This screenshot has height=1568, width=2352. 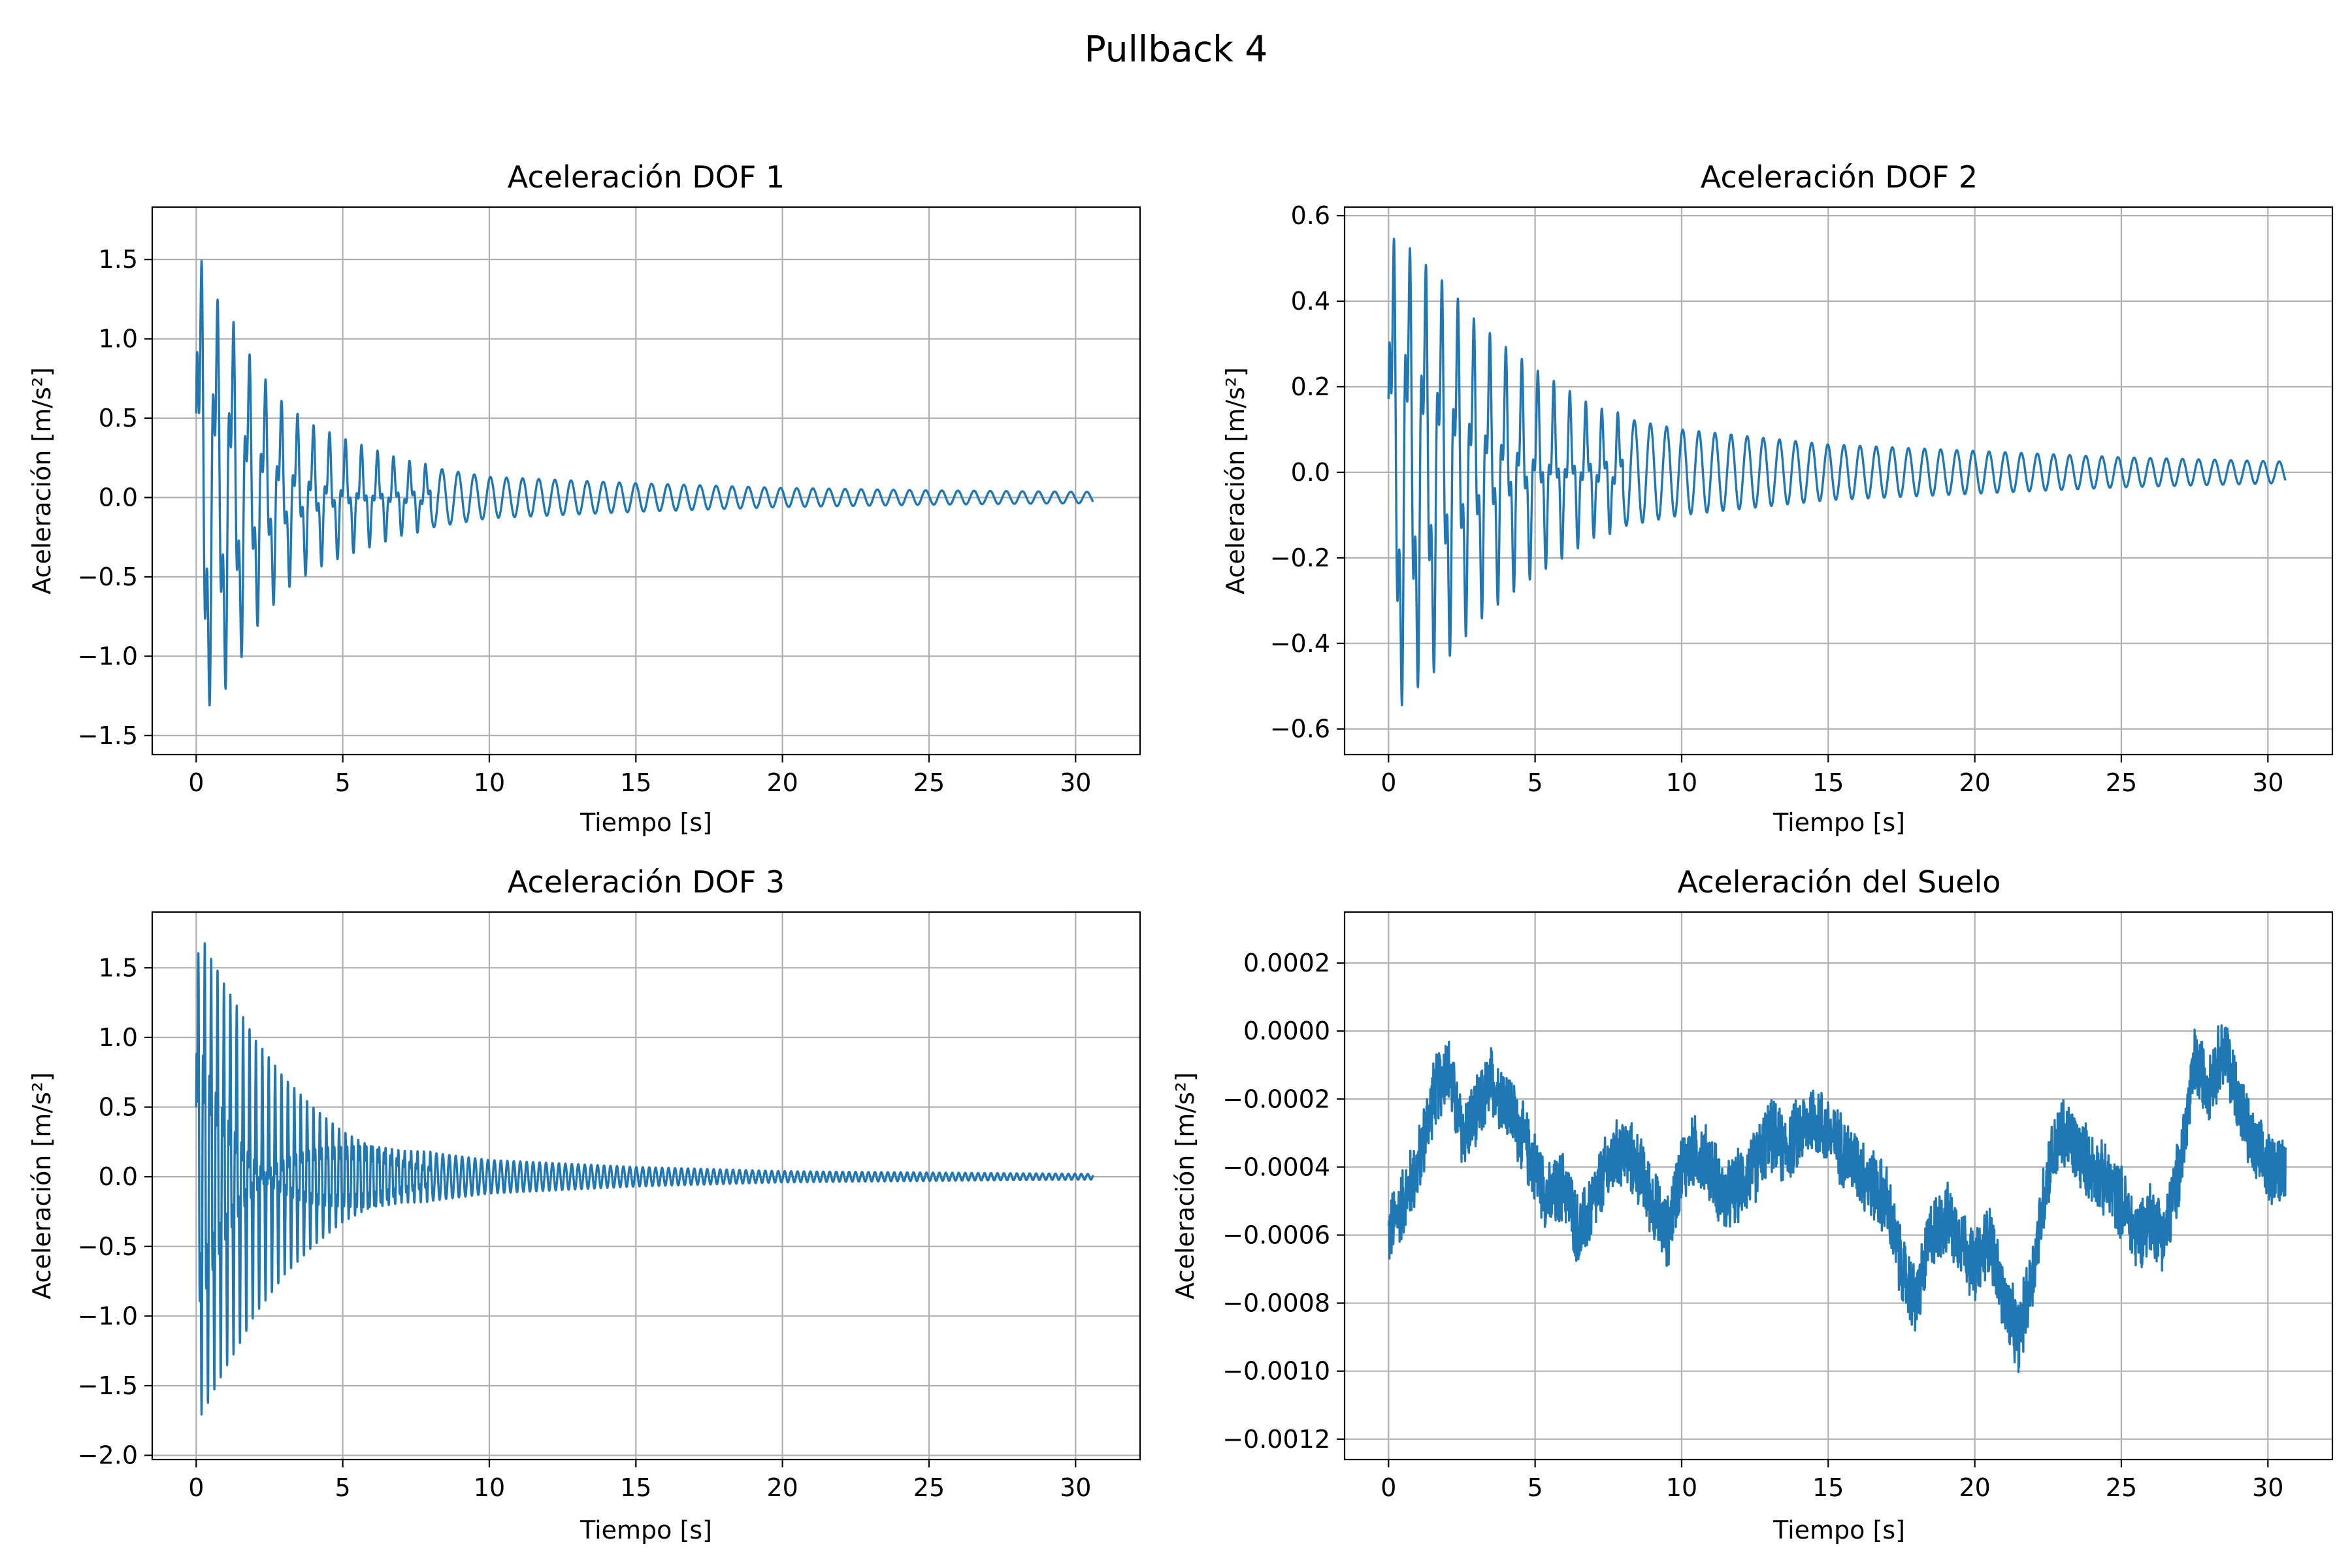 I want to click on y-tick-label: −0.2, so click(x=1300, y=558).